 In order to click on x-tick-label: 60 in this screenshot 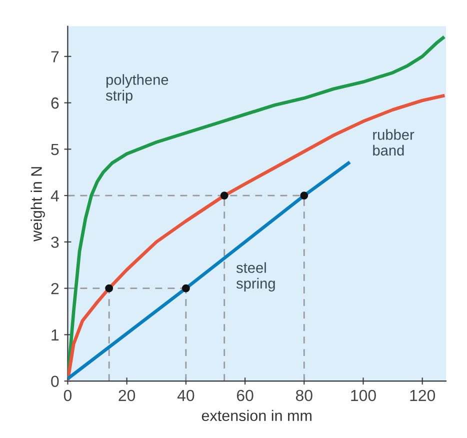, I will do `click(245, 396)`.